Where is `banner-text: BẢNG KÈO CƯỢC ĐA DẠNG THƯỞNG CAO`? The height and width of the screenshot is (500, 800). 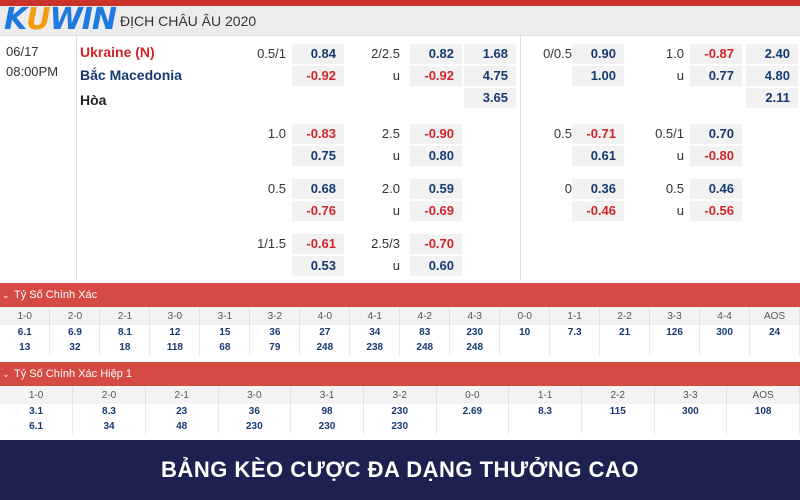 banner-text: BẢNG KÈO CƯỢC ĐA DẠNG THƯỞNG CAO is located at coordinates (400, 469).